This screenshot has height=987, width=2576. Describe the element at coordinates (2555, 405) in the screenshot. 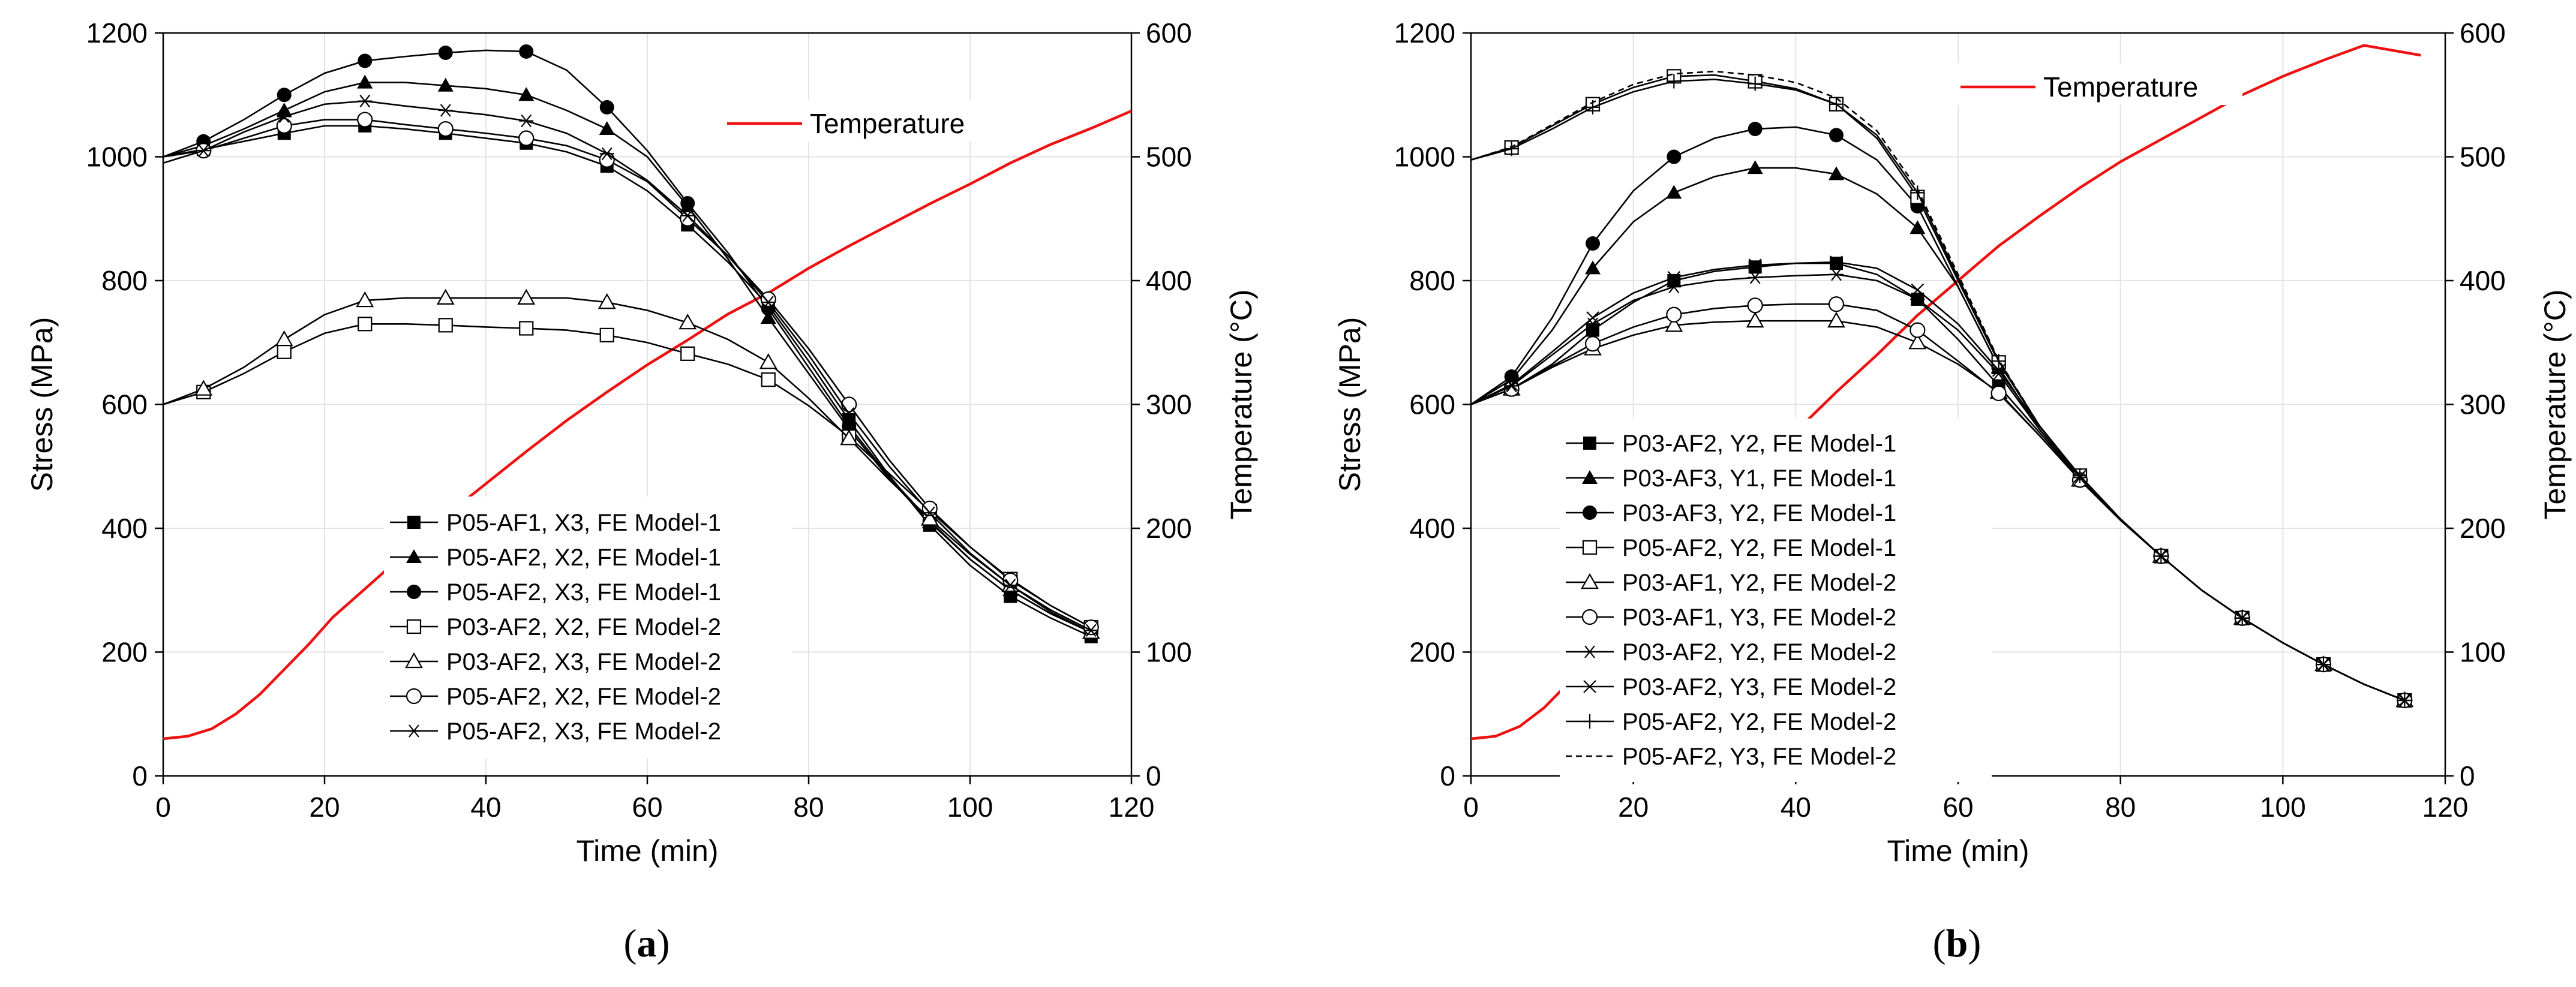

I see `y2-axis-label: Temperature (°C)` at that location.